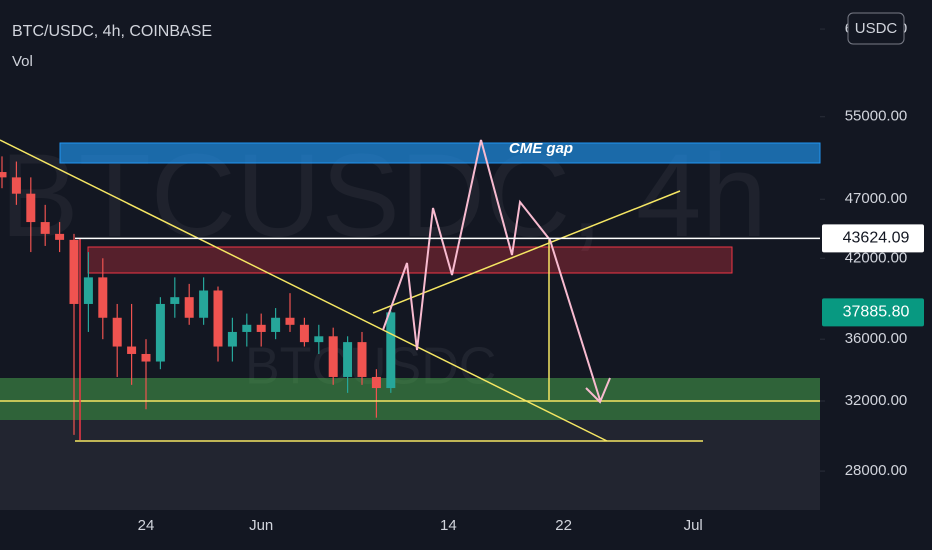 This screenshot has height=550, width=932. I want to click on x-tick-label: 24, so click(146, 525).